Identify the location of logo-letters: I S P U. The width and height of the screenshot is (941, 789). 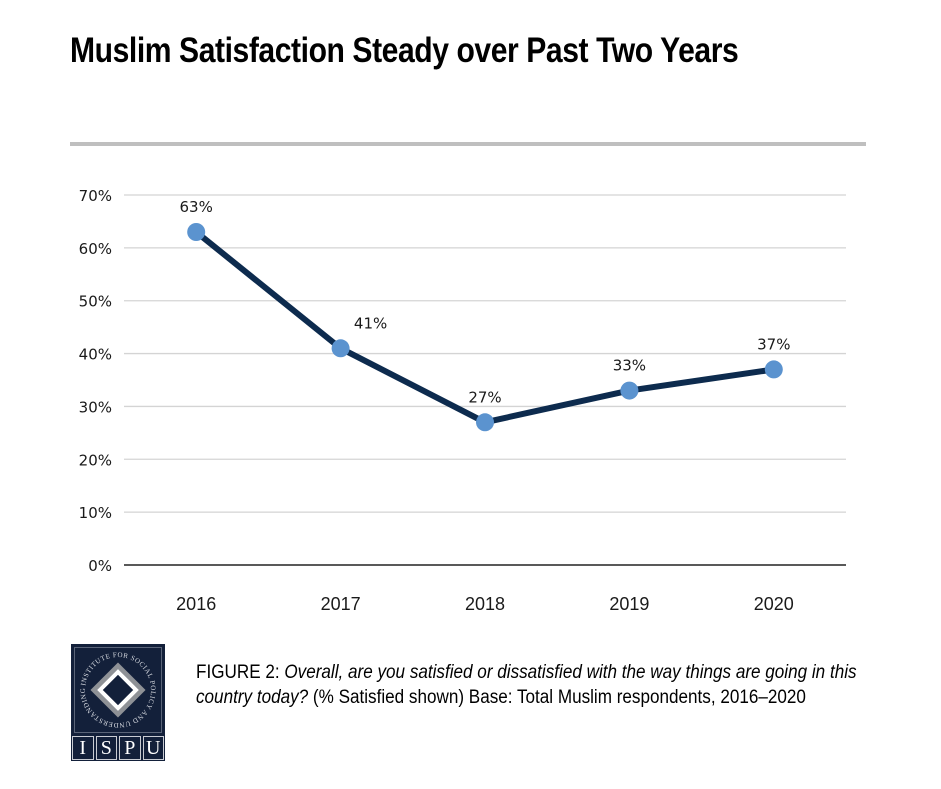
(118, 748).